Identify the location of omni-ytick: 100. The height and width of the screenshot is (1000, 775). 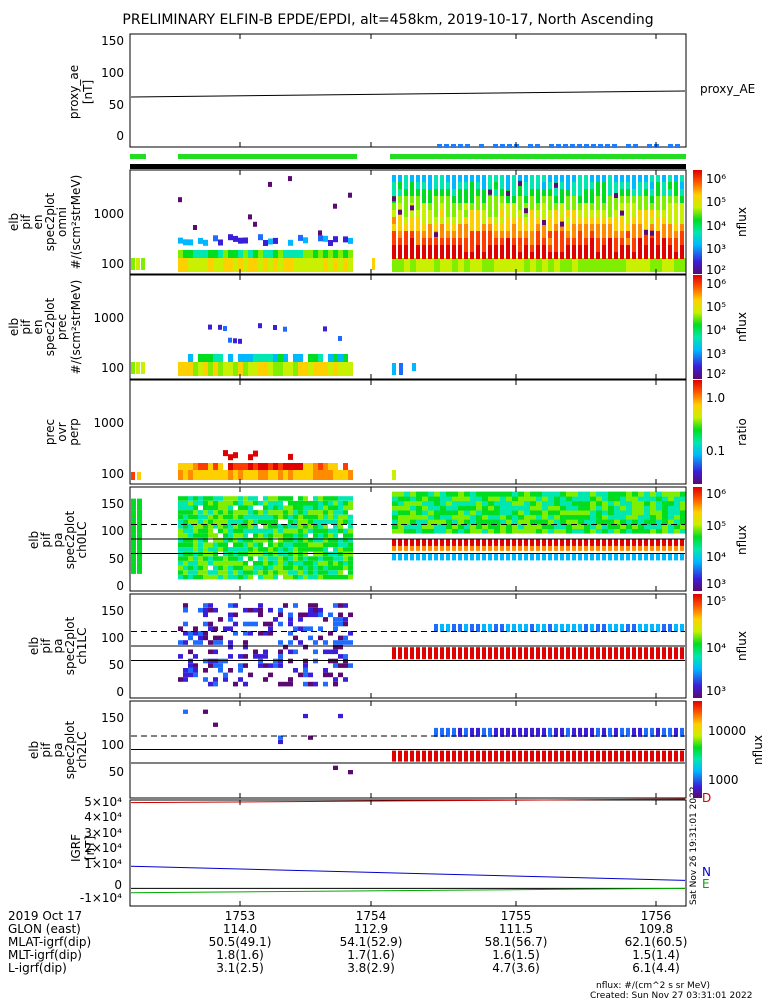
(112, 264).